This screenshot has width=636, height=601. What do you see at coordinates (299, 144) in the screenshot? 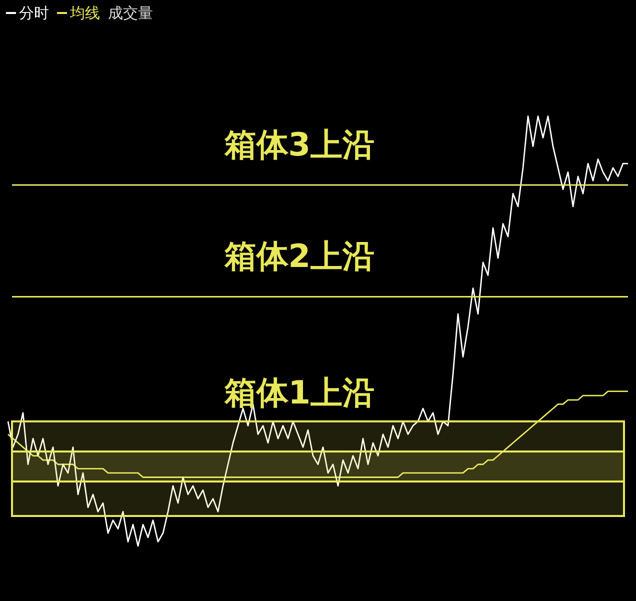
I see `ref-line-label: 箱体3上沿` at bounding box center [299, 144].